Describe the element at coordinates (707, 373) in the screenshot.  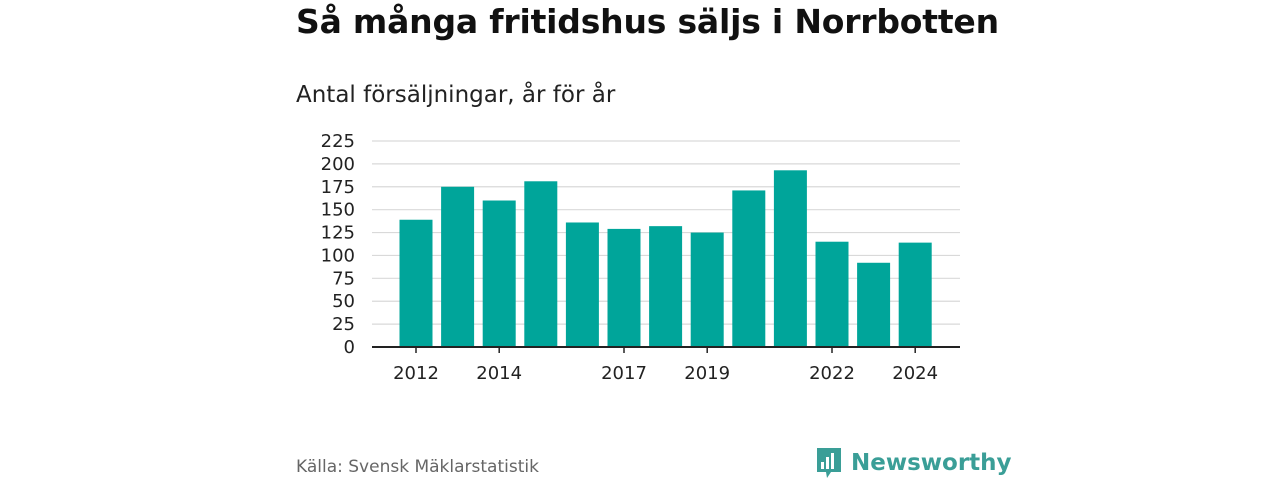
I see `x-tick-label: 2019` at that location.